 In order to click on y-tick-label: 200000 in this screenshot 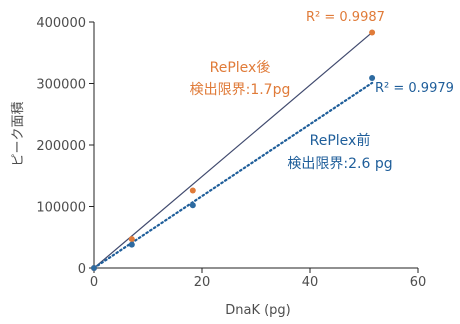, I will do `click(61, 146)`.